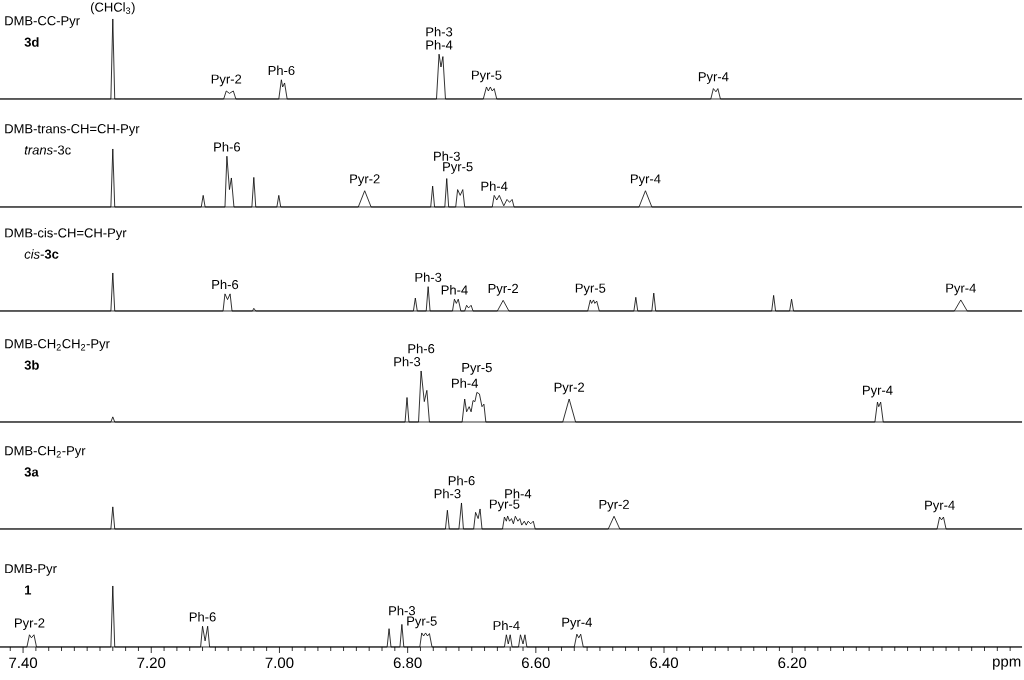 This screenshot has width=1024, height=680. I want to click on x-tick-label: 7.20, so click(151, 663).